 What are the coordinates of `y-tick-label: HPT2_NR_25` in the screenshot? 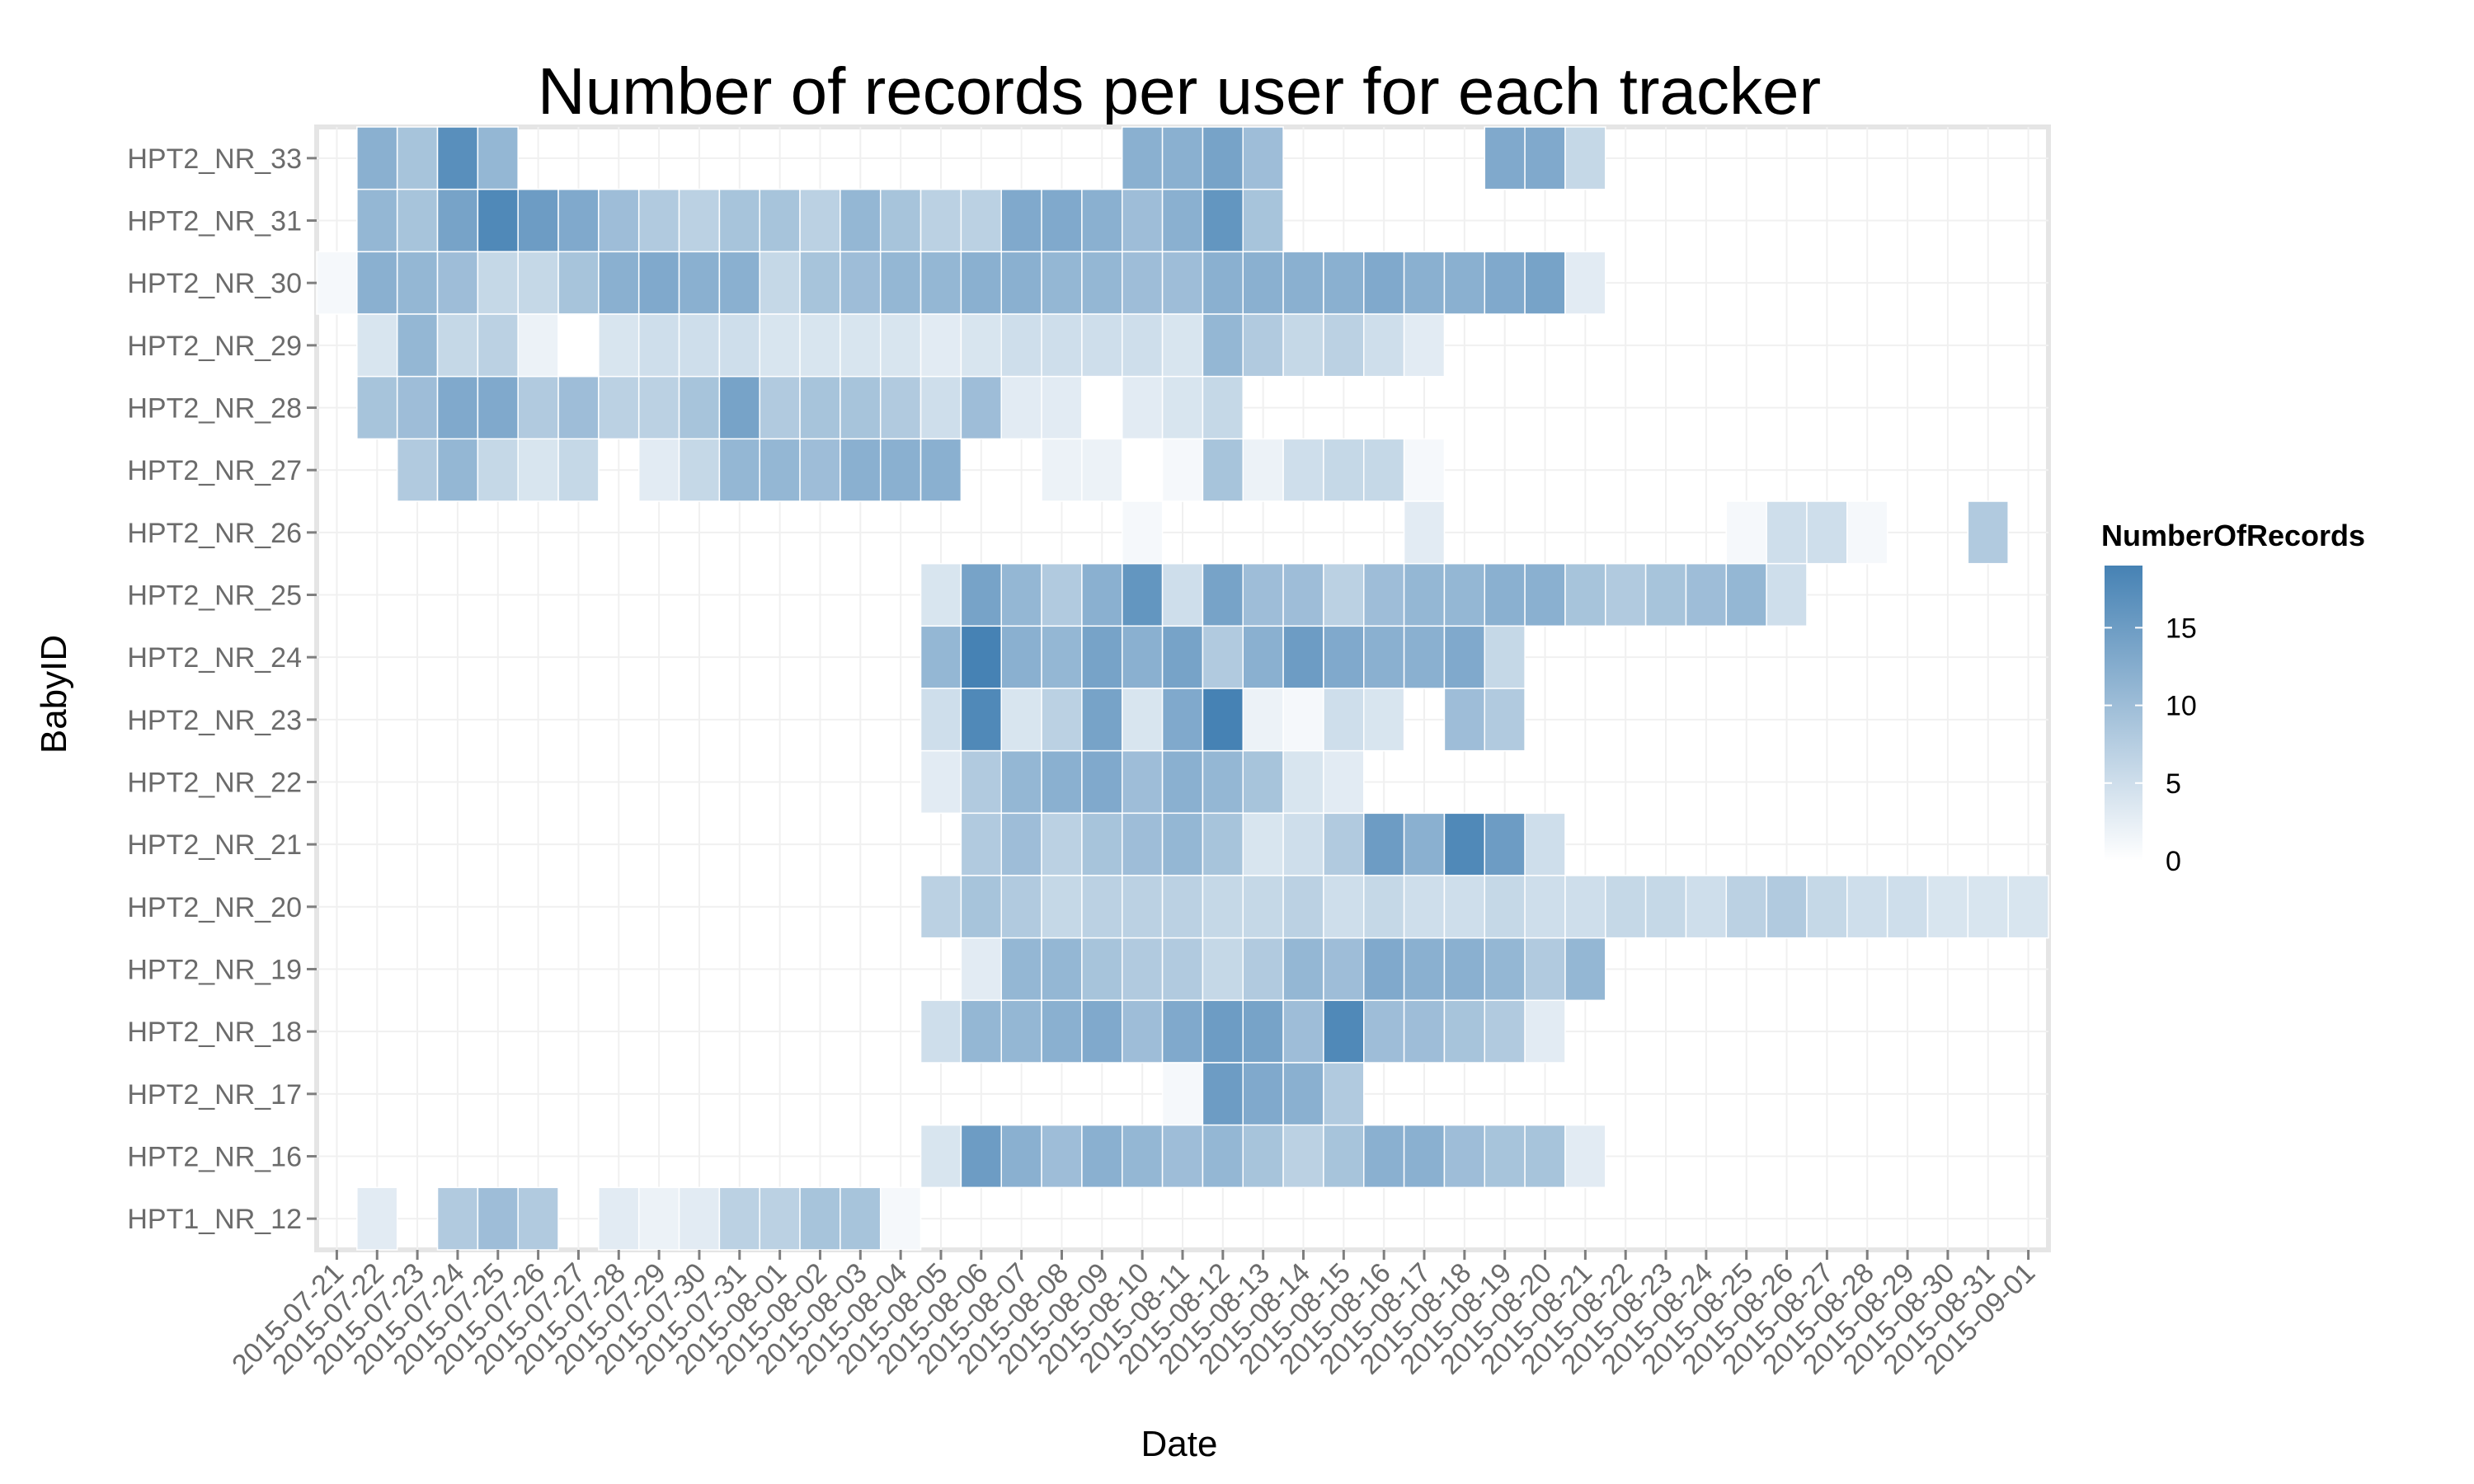 It's located at (214, 596).